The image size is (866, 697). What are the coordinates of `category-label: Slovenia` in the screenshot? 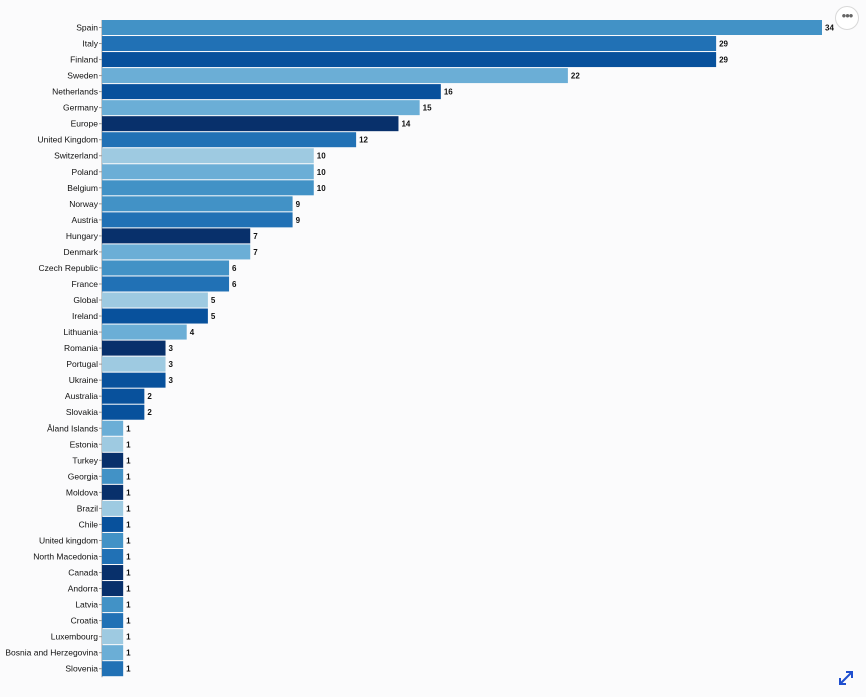 It's located at (81, 669).